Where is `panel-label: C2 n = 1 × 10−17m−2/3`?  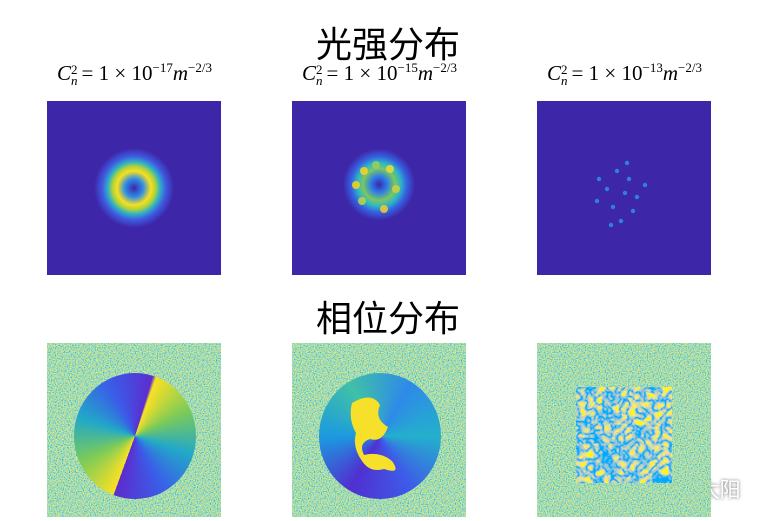
panel-label: C2 n = 1 × 10−17m−2/3 is located at coordinates (134, 73).